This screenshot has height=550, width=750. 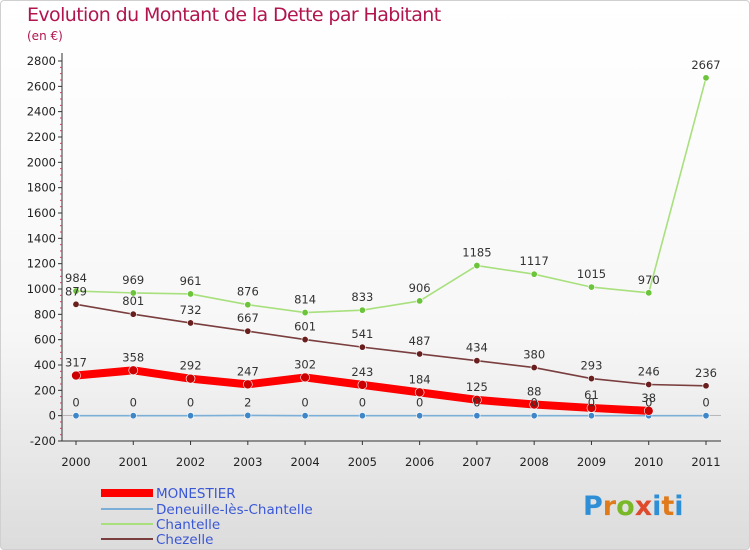 What do you see at coordinates (477, 387) in the screenshot?
I see `data-label-0: 125` at bounding box center [477, 387].